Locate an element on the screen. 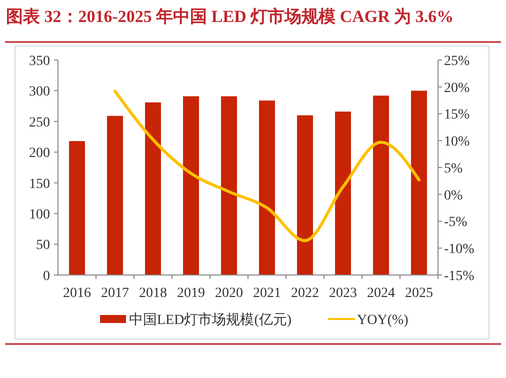 The image size is (506, 378). x-tick-label: 2017 is located at coordinates (115, 293).